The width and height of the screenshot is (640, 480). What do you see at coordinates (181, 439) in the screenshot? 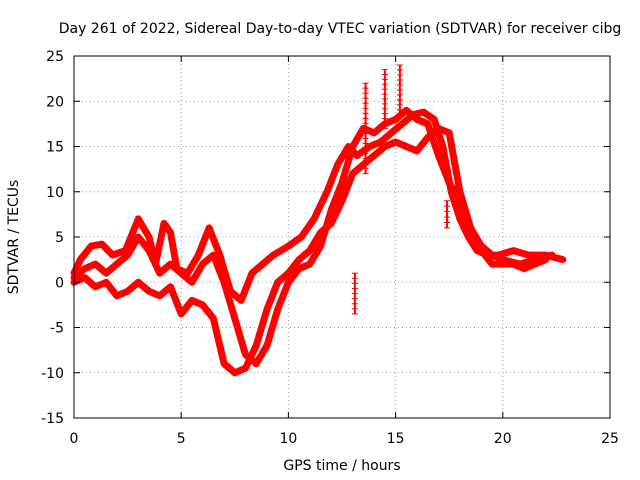
I see `x-tick-label-1: 5` at bounding box center [181, 439].